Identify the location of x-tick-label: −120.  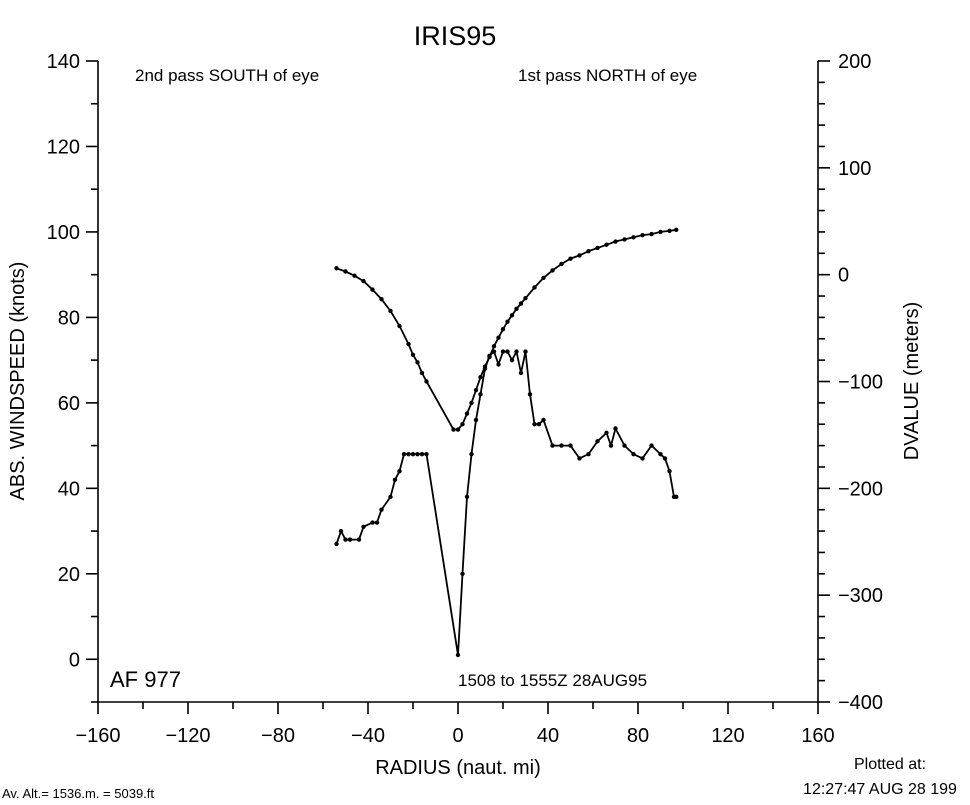
(187, 736).